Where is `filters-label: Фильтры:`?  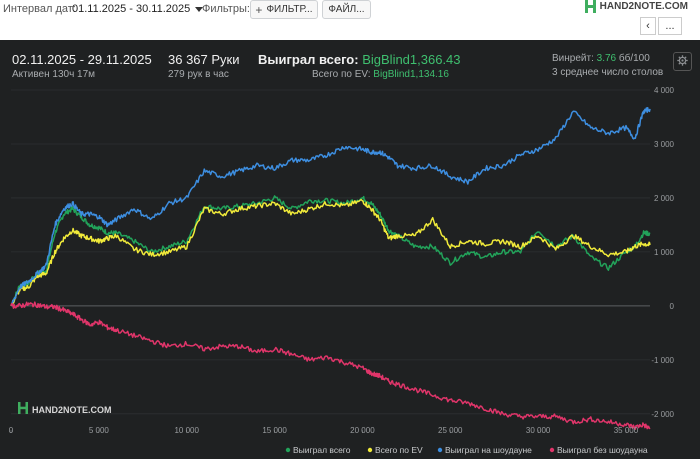
filters-label: Фильтры: is located at coordinates (226, 9).